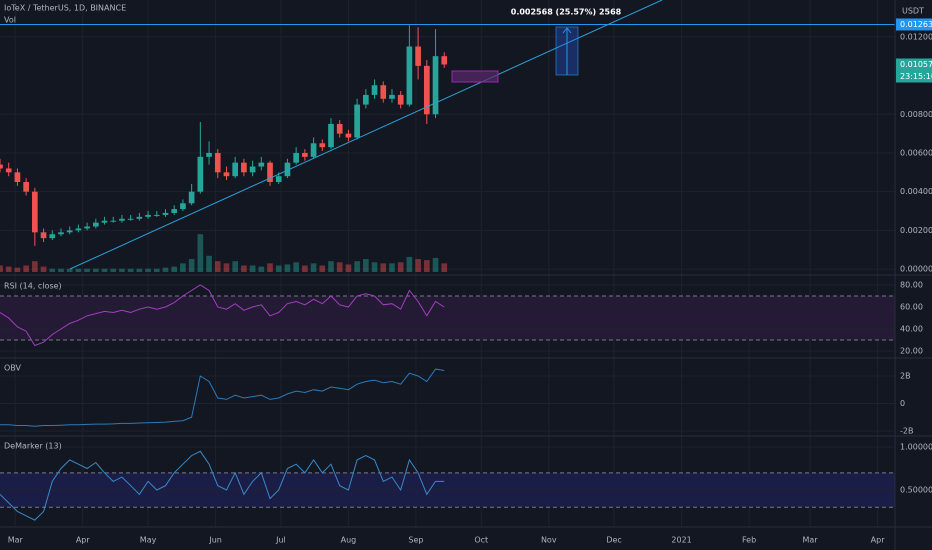 The height and width of the screenshot is (550, 932). Describe the element at coordinates (911, 307) in the screenshot. I see `y-tick-label: 60.00` at that location.